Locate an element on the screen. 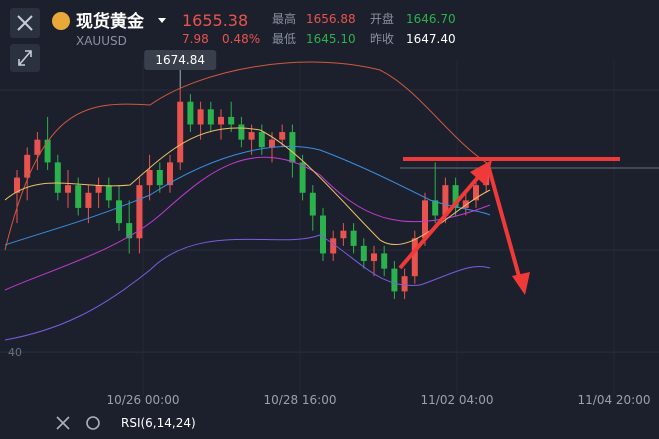 The width and height of the screenshot is (659, 439). x-tick-label: 10/26 00:00 is located at coordinates (143, 400).